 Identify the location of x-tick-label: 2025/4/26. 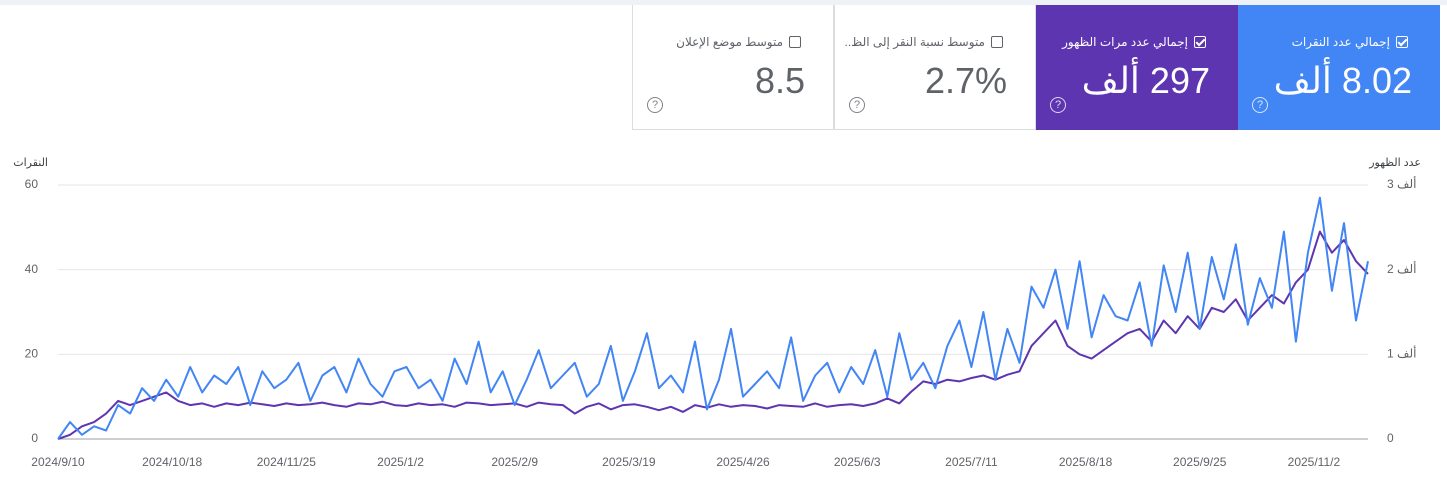
(743, 462).